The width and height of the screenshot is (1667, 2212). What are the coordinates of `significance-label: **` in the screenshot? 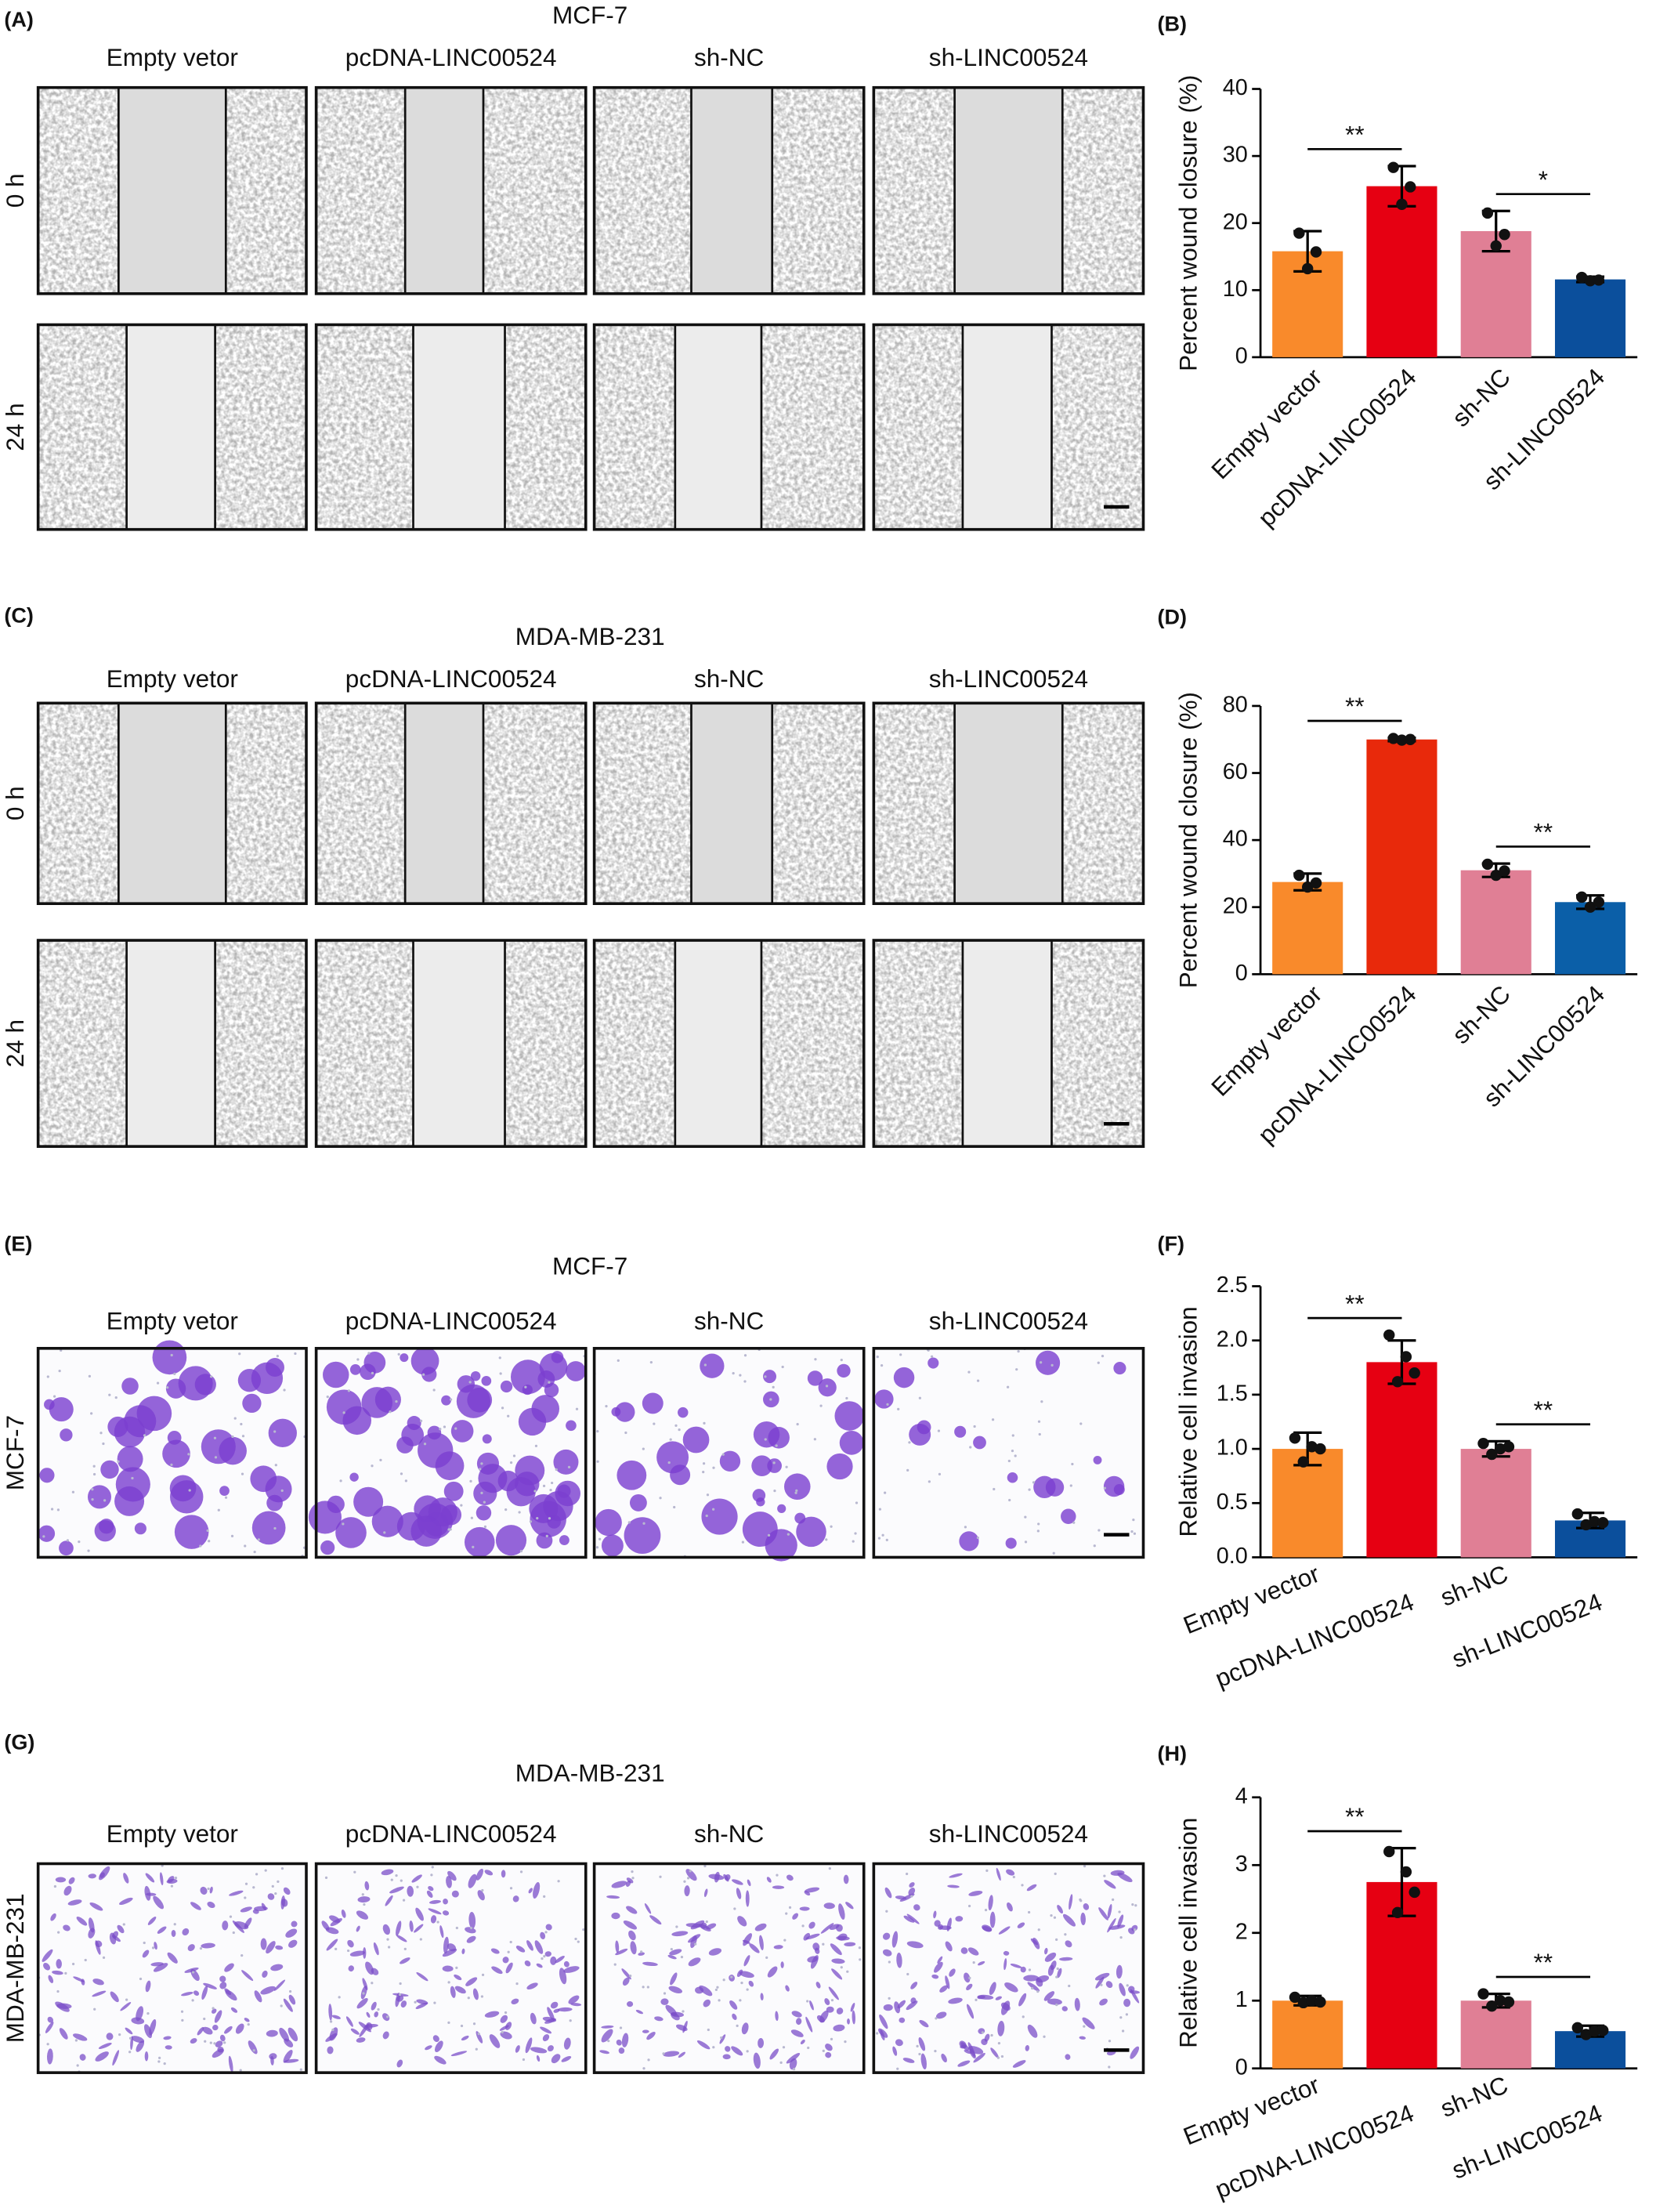 It's located at (1355, 1816).